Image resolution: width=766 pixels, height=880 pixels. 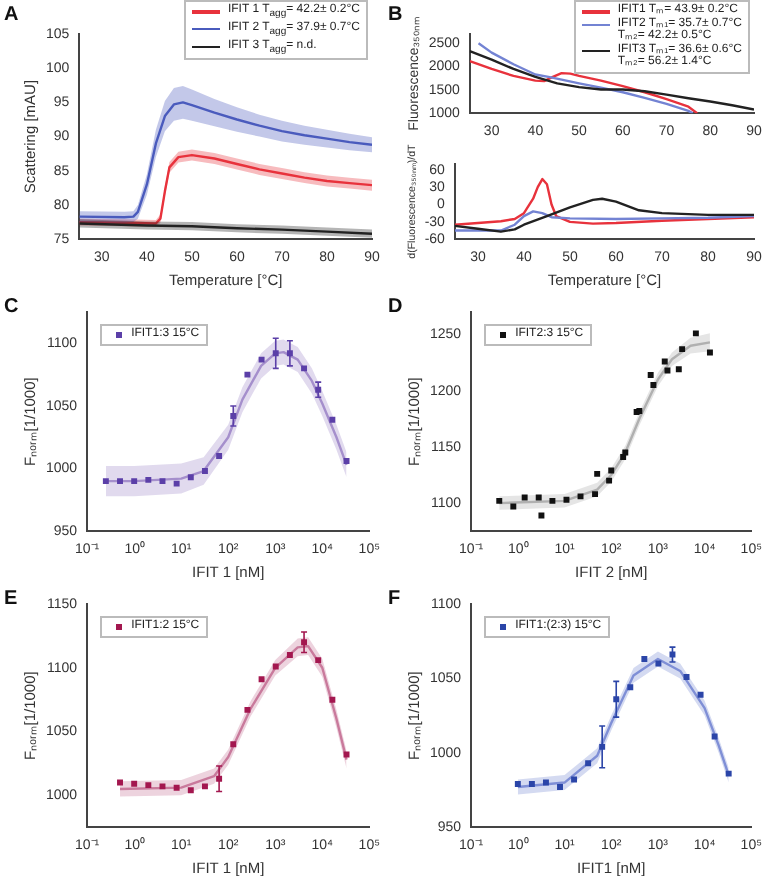 I want to click on text: B, so click(x=395, y=14).